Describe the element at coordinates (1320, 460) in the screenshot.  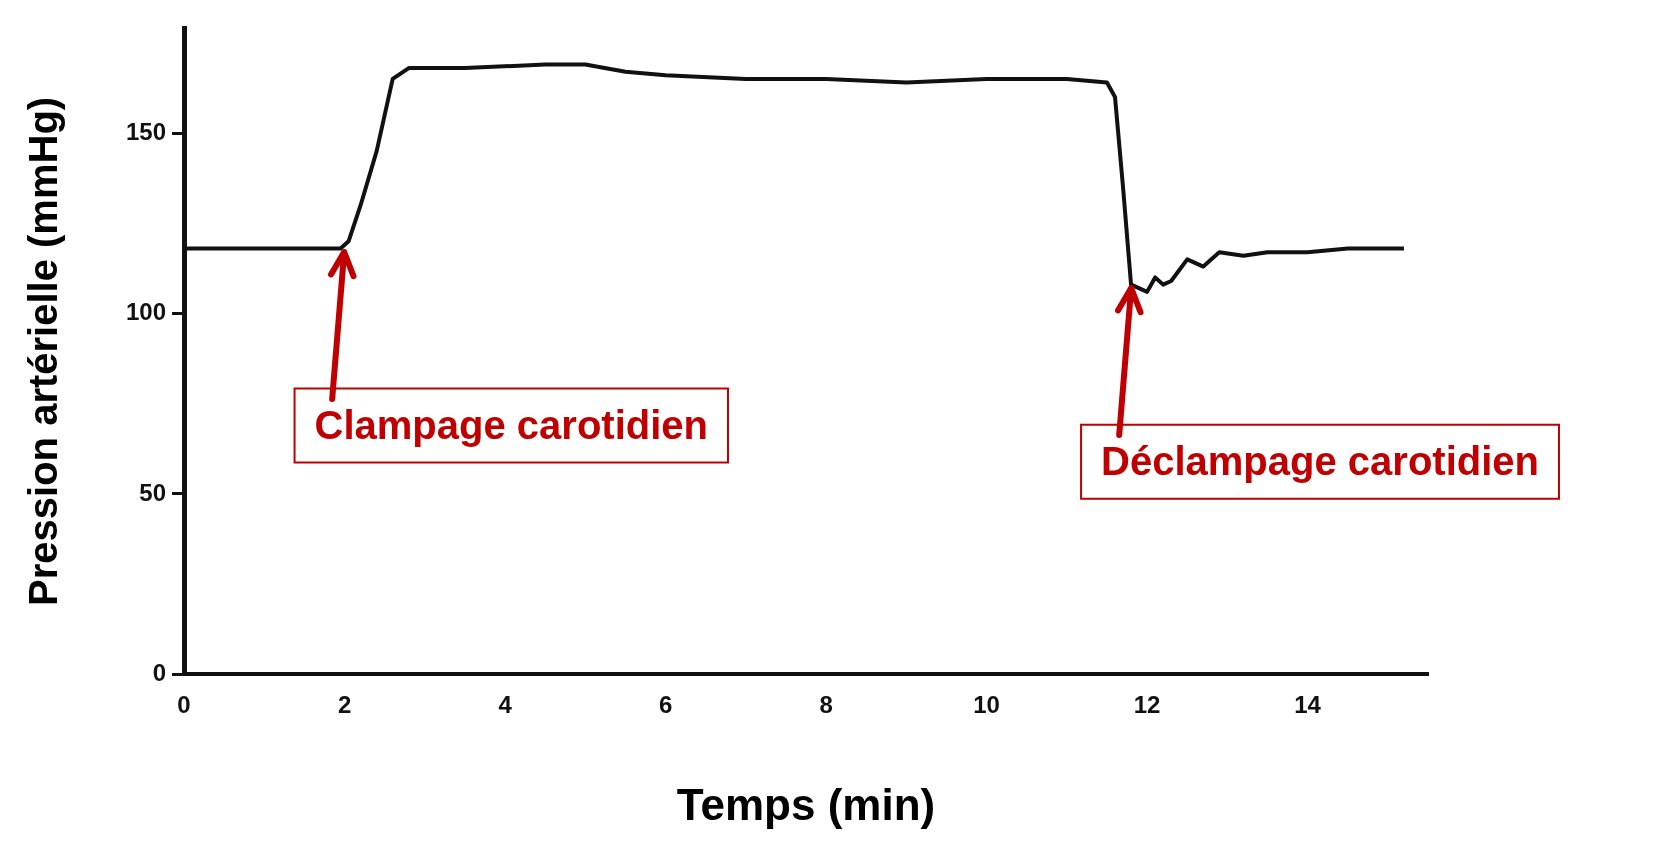
I see `annotation: Déclampage carotidien` at that location.